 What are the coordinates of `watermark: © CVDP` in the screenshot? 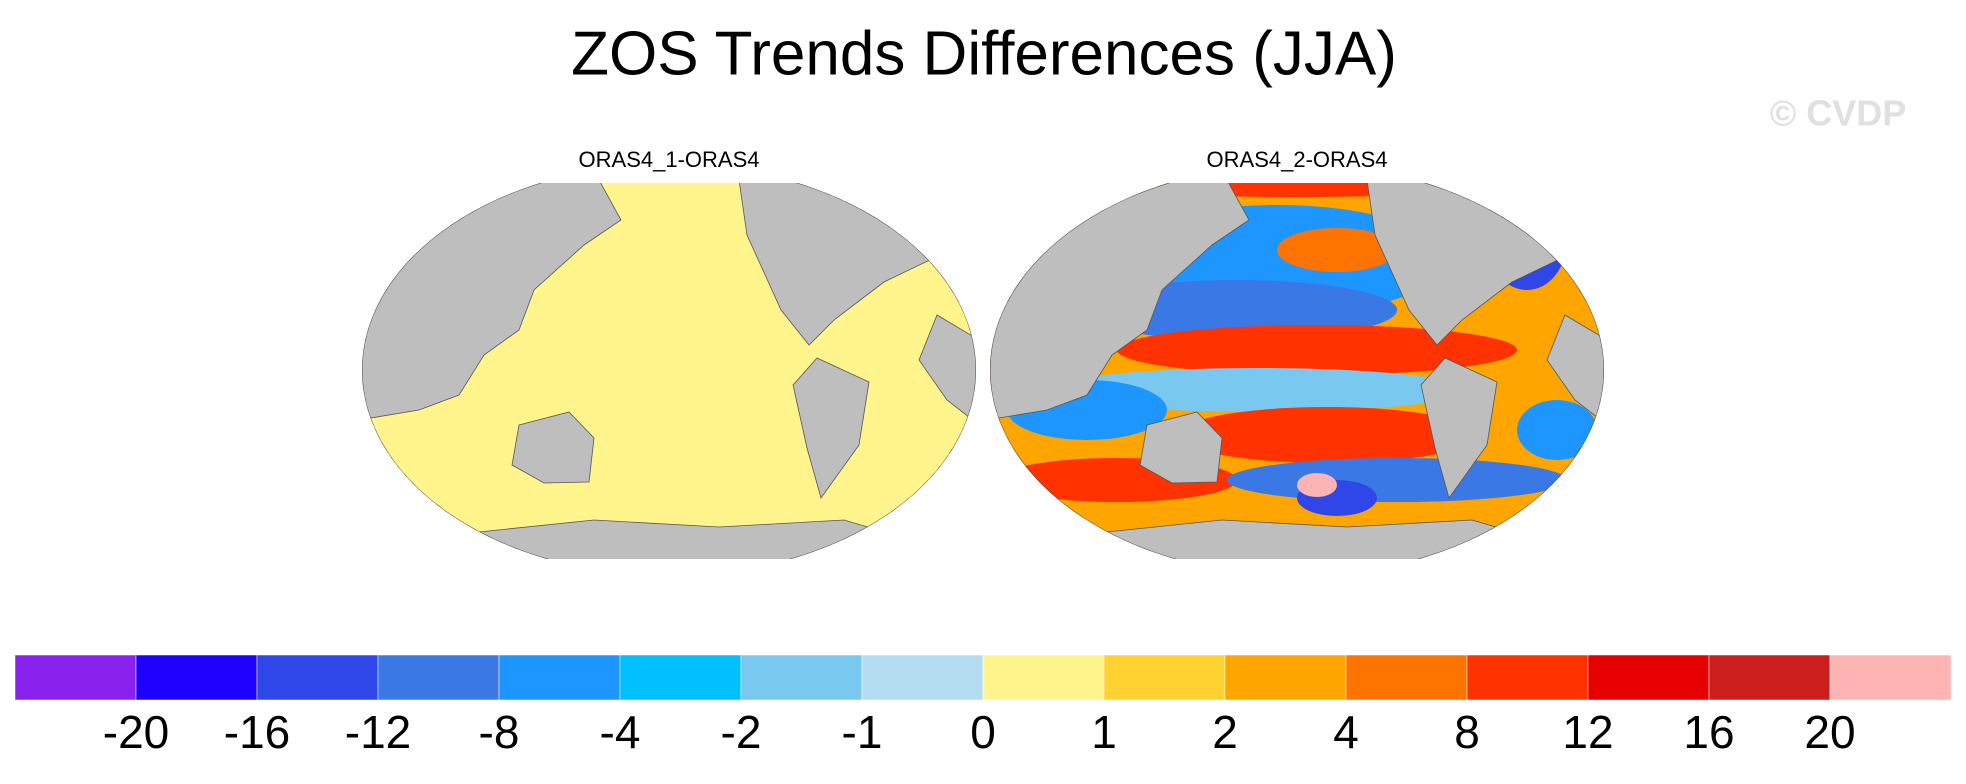 It's located at (1838, 113).